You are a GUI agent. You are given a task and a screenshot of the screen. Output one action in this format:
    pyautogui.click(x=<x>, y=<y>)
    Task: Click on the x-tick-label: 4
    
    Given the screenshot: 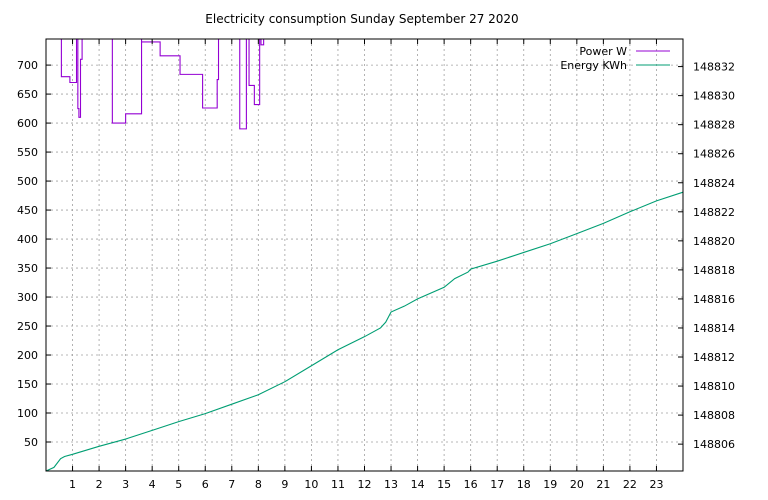 What is the action you would take?
    pyautogui.click(x=152, y=484)
    